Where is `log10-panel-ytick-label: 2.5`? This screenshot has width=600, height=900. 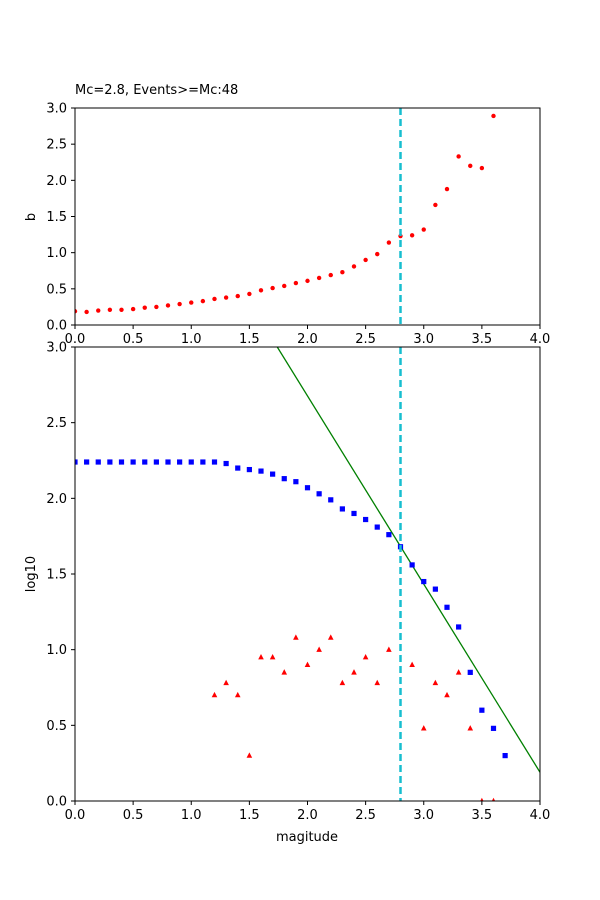 log10-panel-ytick-label: 2.5 is located at coordinates (56, 423).